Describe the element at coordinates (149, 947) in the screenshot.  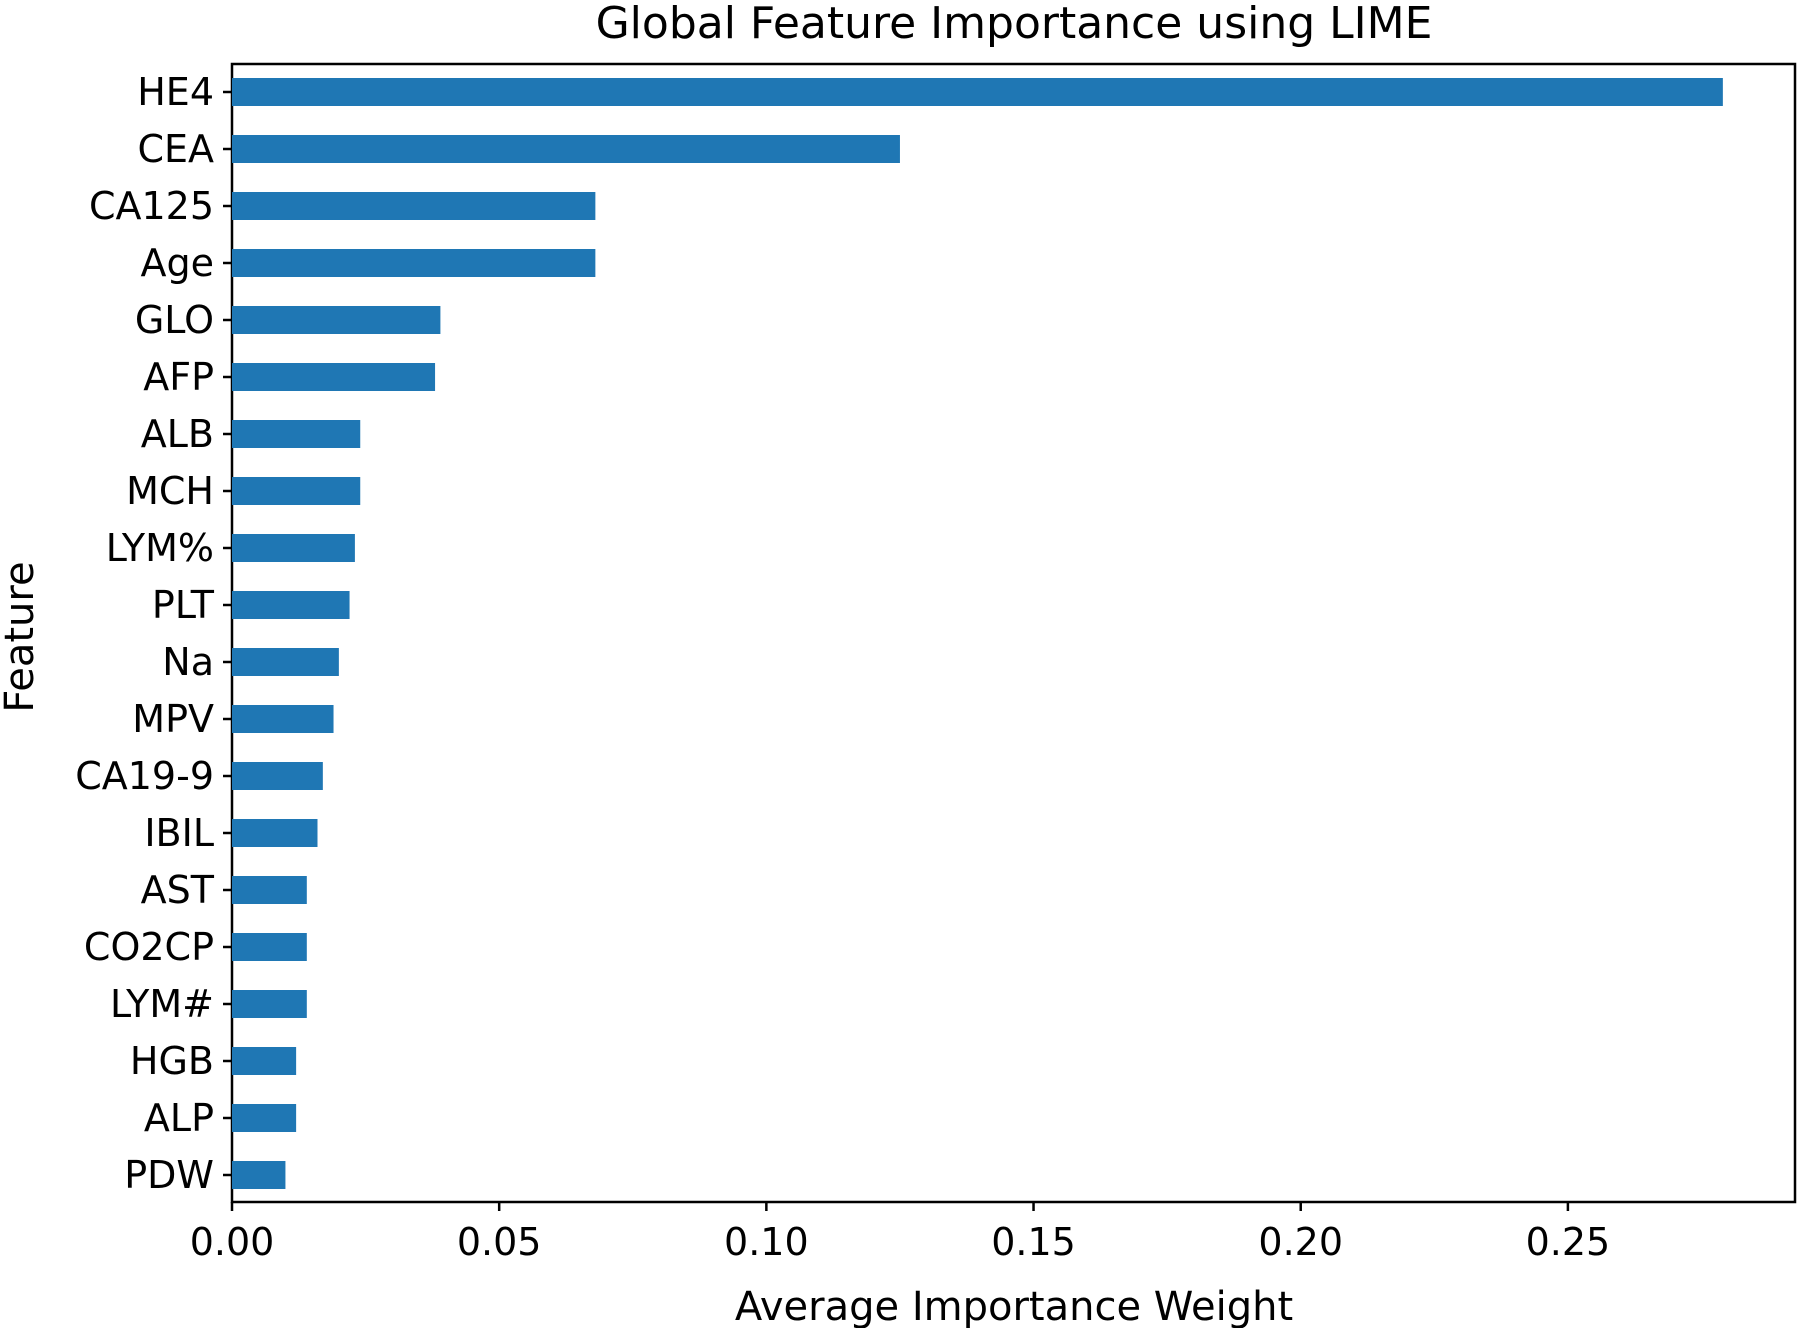
I see `y-tick-label: CO2CP` at that location.